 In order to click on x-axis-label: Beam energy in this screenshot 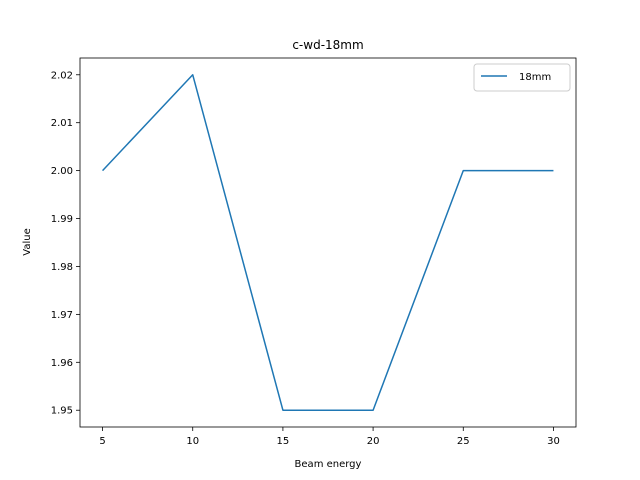, I will do `click(328, 464)`.